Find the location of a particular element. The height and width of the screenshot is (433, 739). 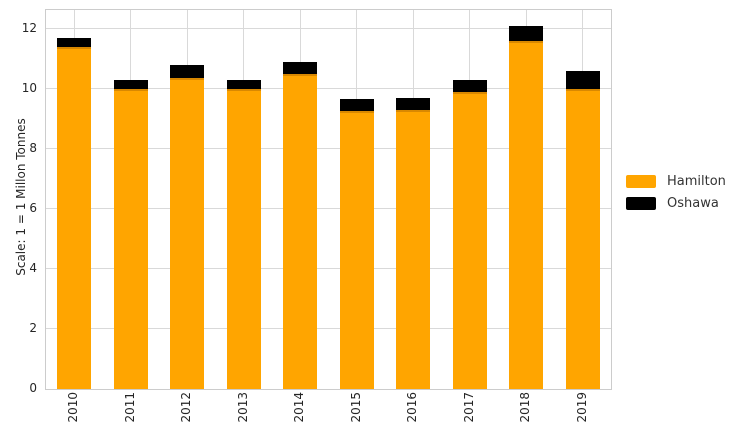

bar-segment-oshawa-2017 is located at coordinates (469, 85).